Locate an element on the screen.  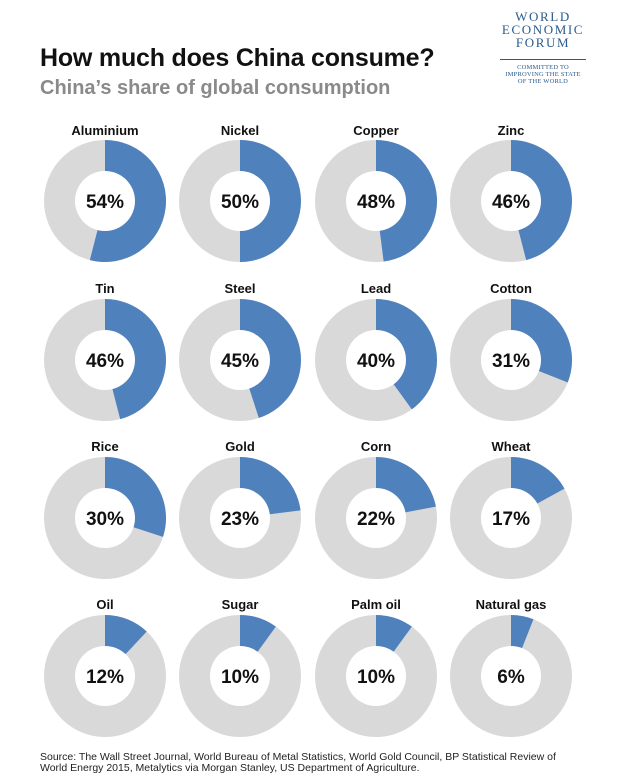
donut-value-steel: 45% is located at coordinates (240, 361).